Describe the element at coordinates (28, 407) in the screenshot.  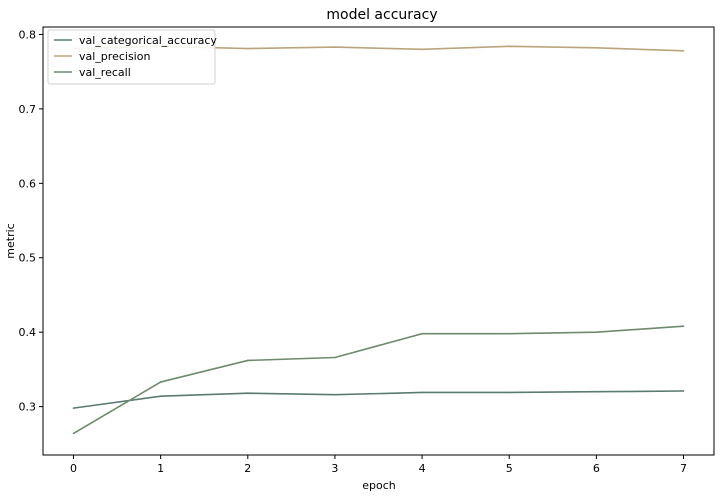
I see `y-tick-label: 0.3` at that location.